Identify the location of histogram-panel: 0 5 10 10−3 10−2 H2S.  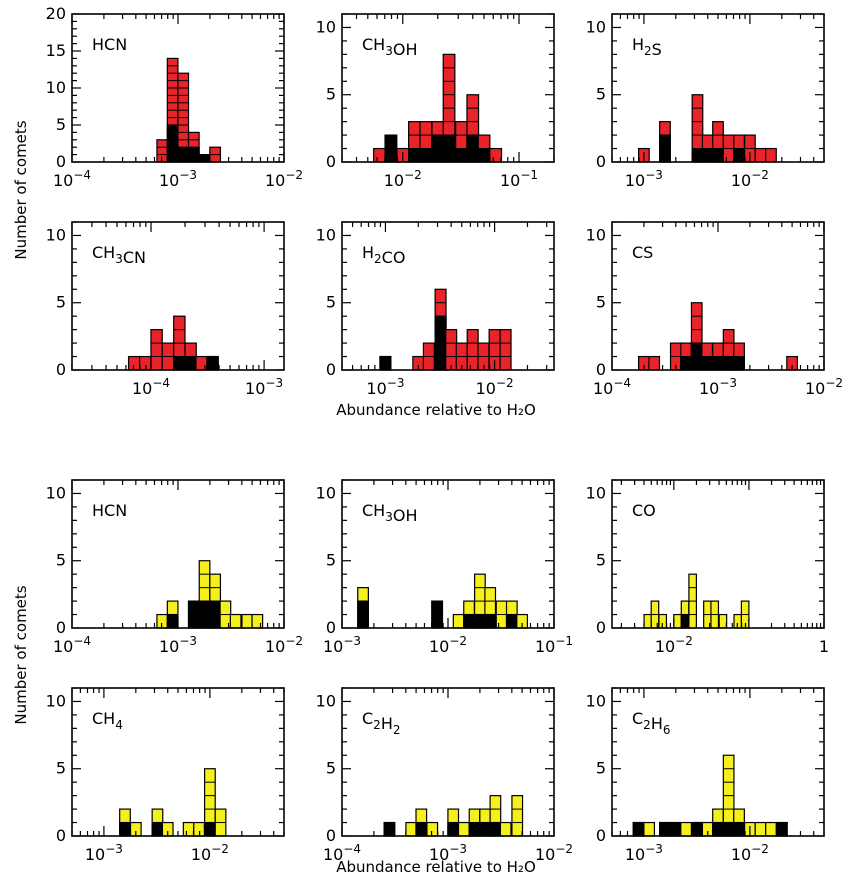
(705, 101).